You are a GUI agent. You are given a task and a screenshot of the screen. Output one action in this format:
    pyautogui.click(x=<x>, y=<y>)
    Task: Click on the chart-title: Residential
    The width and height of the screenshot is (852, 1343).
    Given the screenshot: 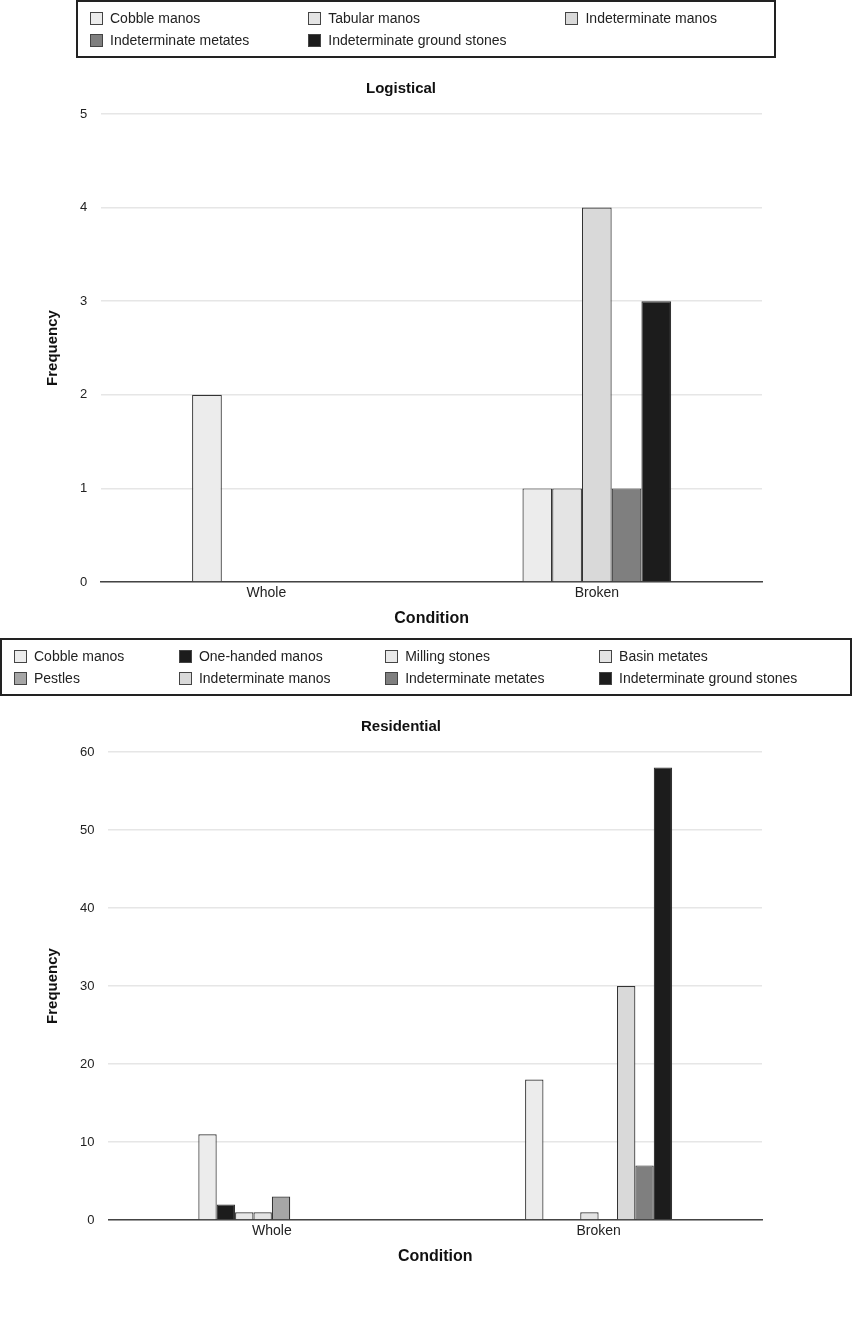 What is the action you would take?
    pyautogui.click(x=401, y=726)
    